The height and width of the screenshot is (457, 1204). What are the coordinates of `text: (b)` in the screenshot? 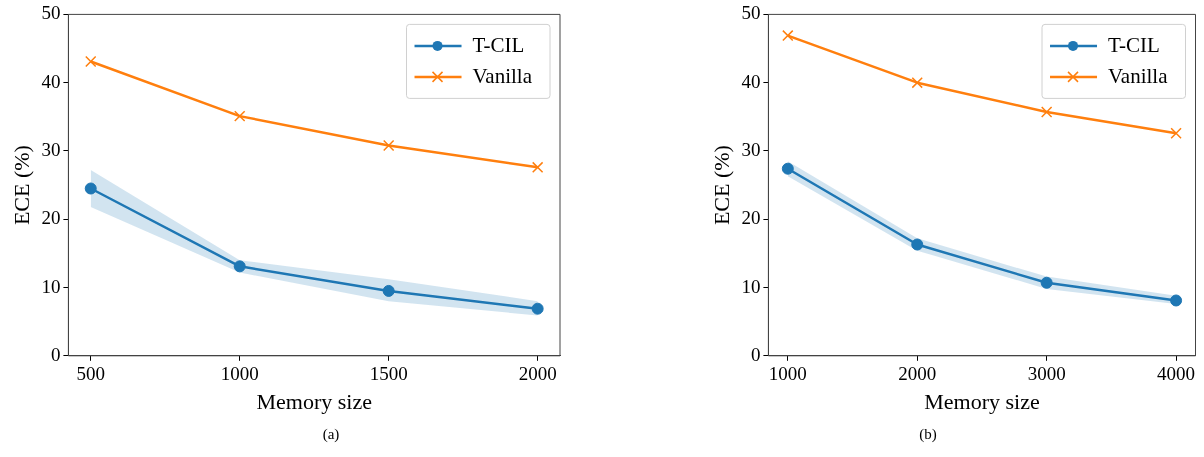 It's located at (928, 434).